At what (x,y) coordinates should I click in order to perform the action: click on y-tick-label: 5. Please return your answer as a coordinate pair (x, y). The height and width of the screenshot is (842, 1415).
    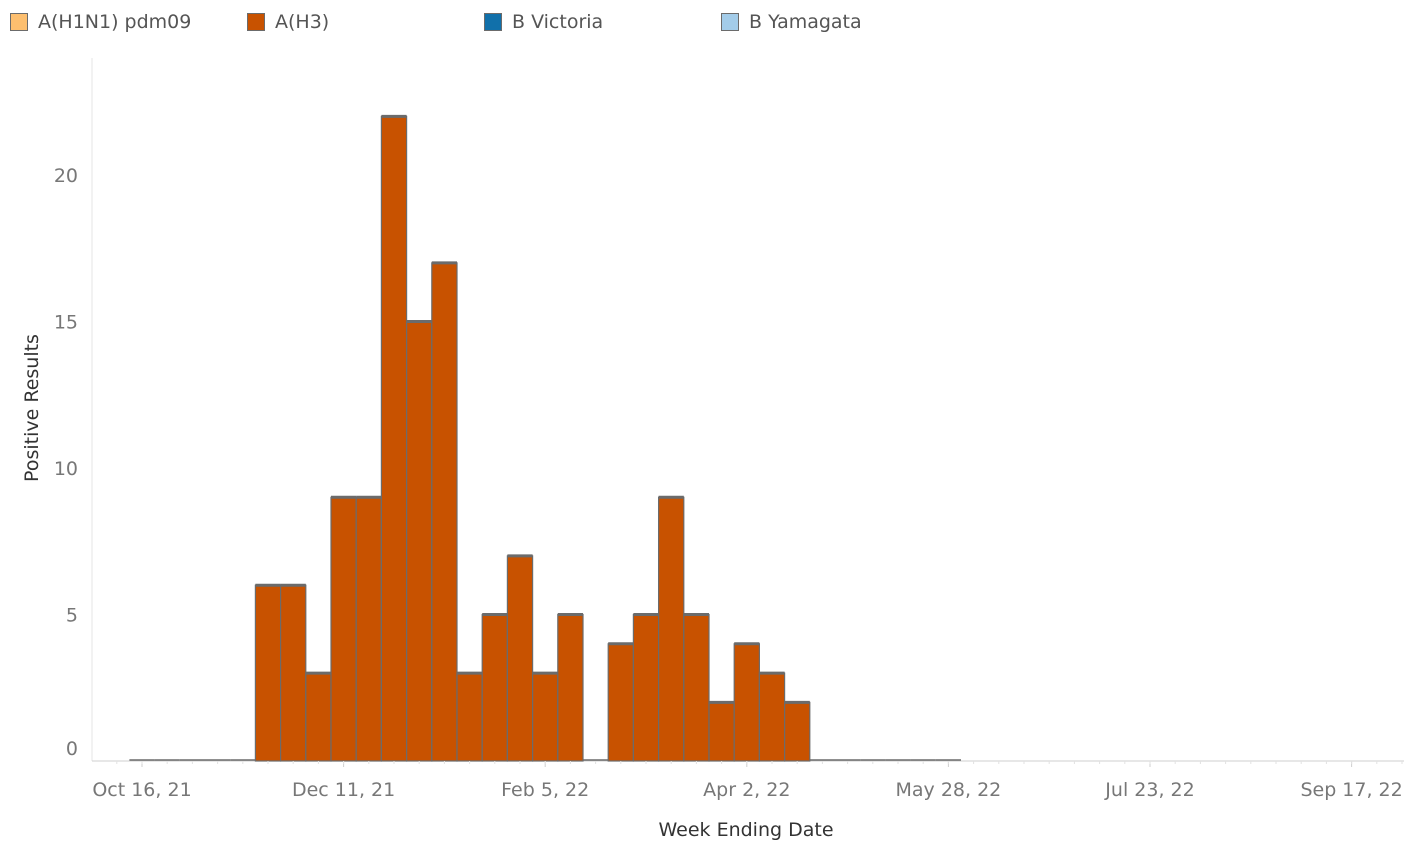
    Looking at the image, I should click on (72, 616).